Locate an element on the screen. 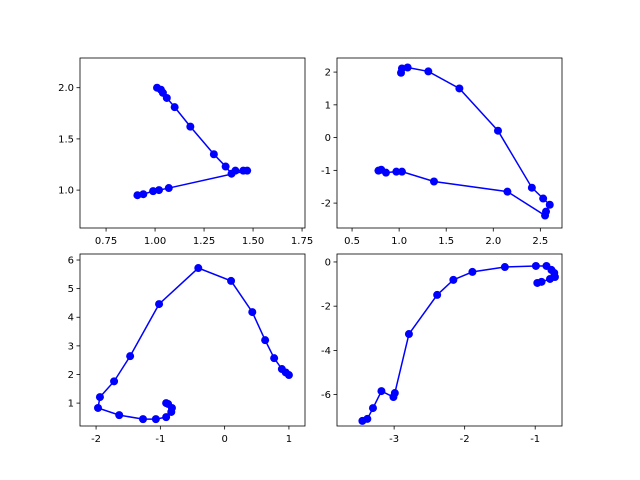 This screenshot has height=480, width=640. y-tick-label: 3 is located at coordinates (71, 346).